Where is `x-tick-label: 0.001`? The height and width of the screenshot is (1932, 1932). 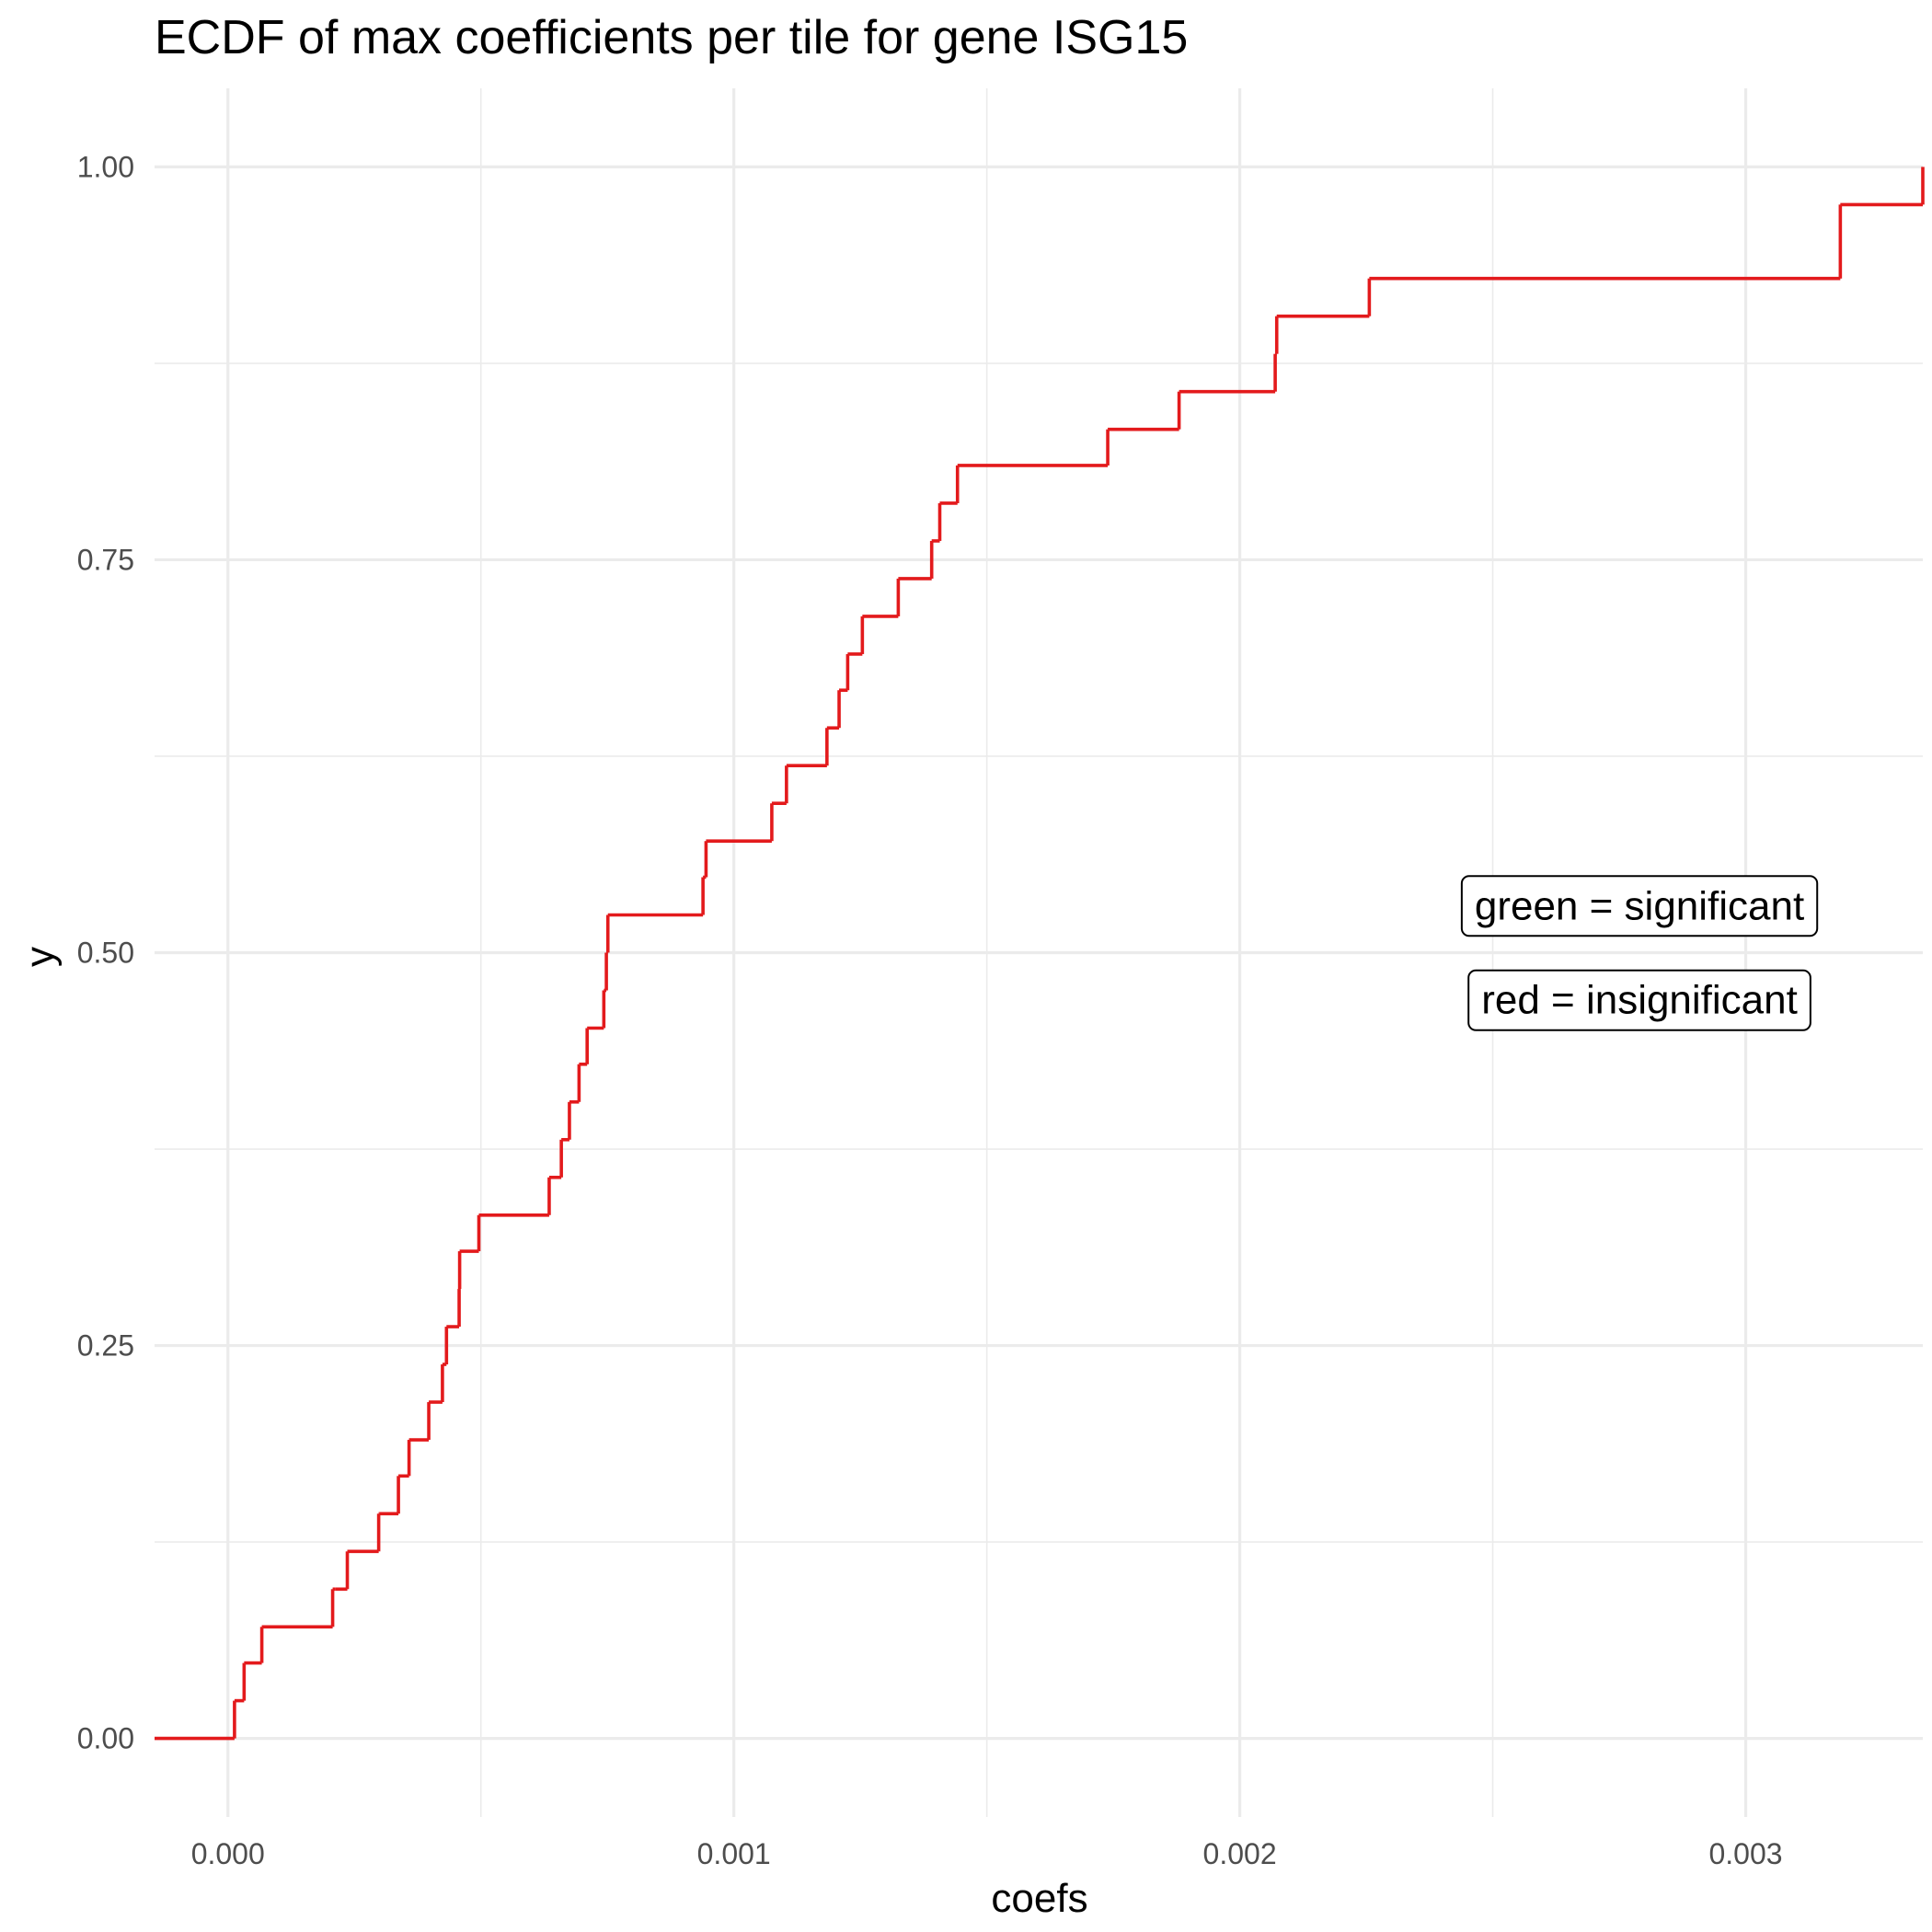 x-tick-label: 0.001 is located at coordinates (734, 1853).